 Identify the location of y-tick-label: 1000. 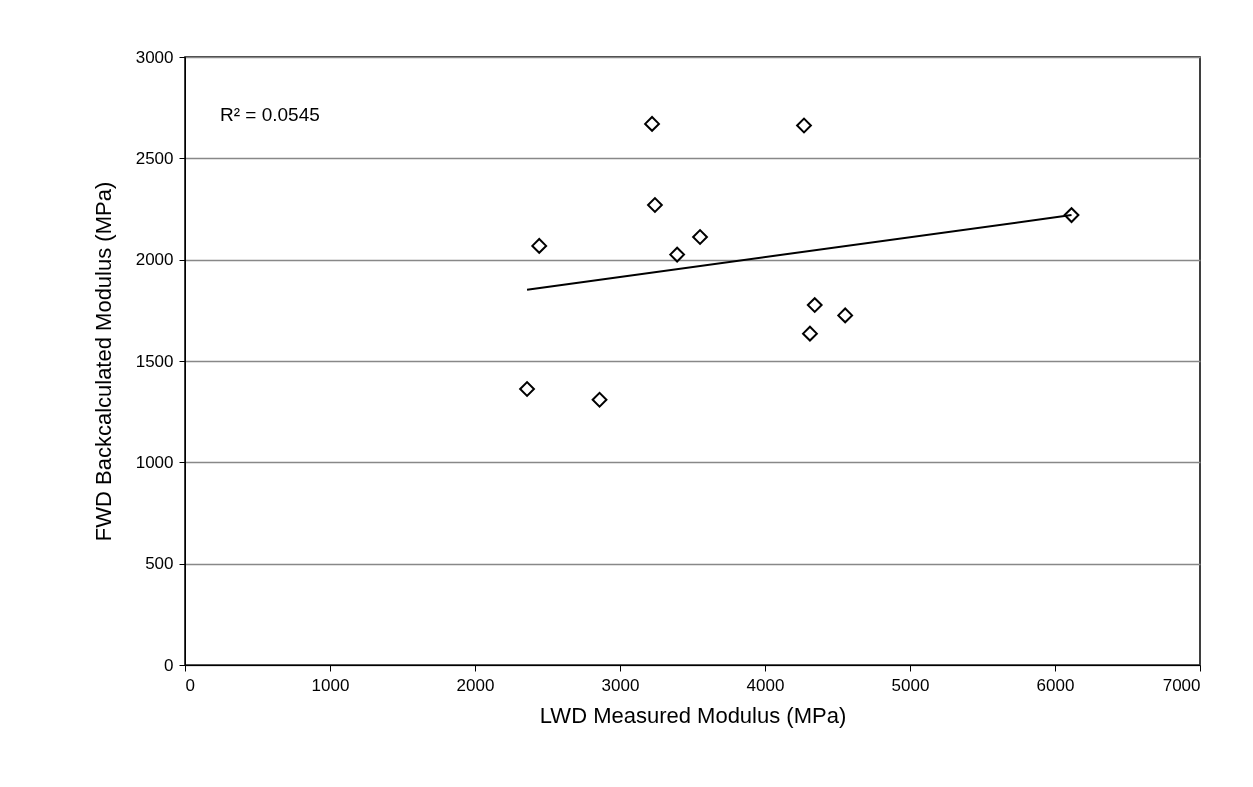
(154, 462).